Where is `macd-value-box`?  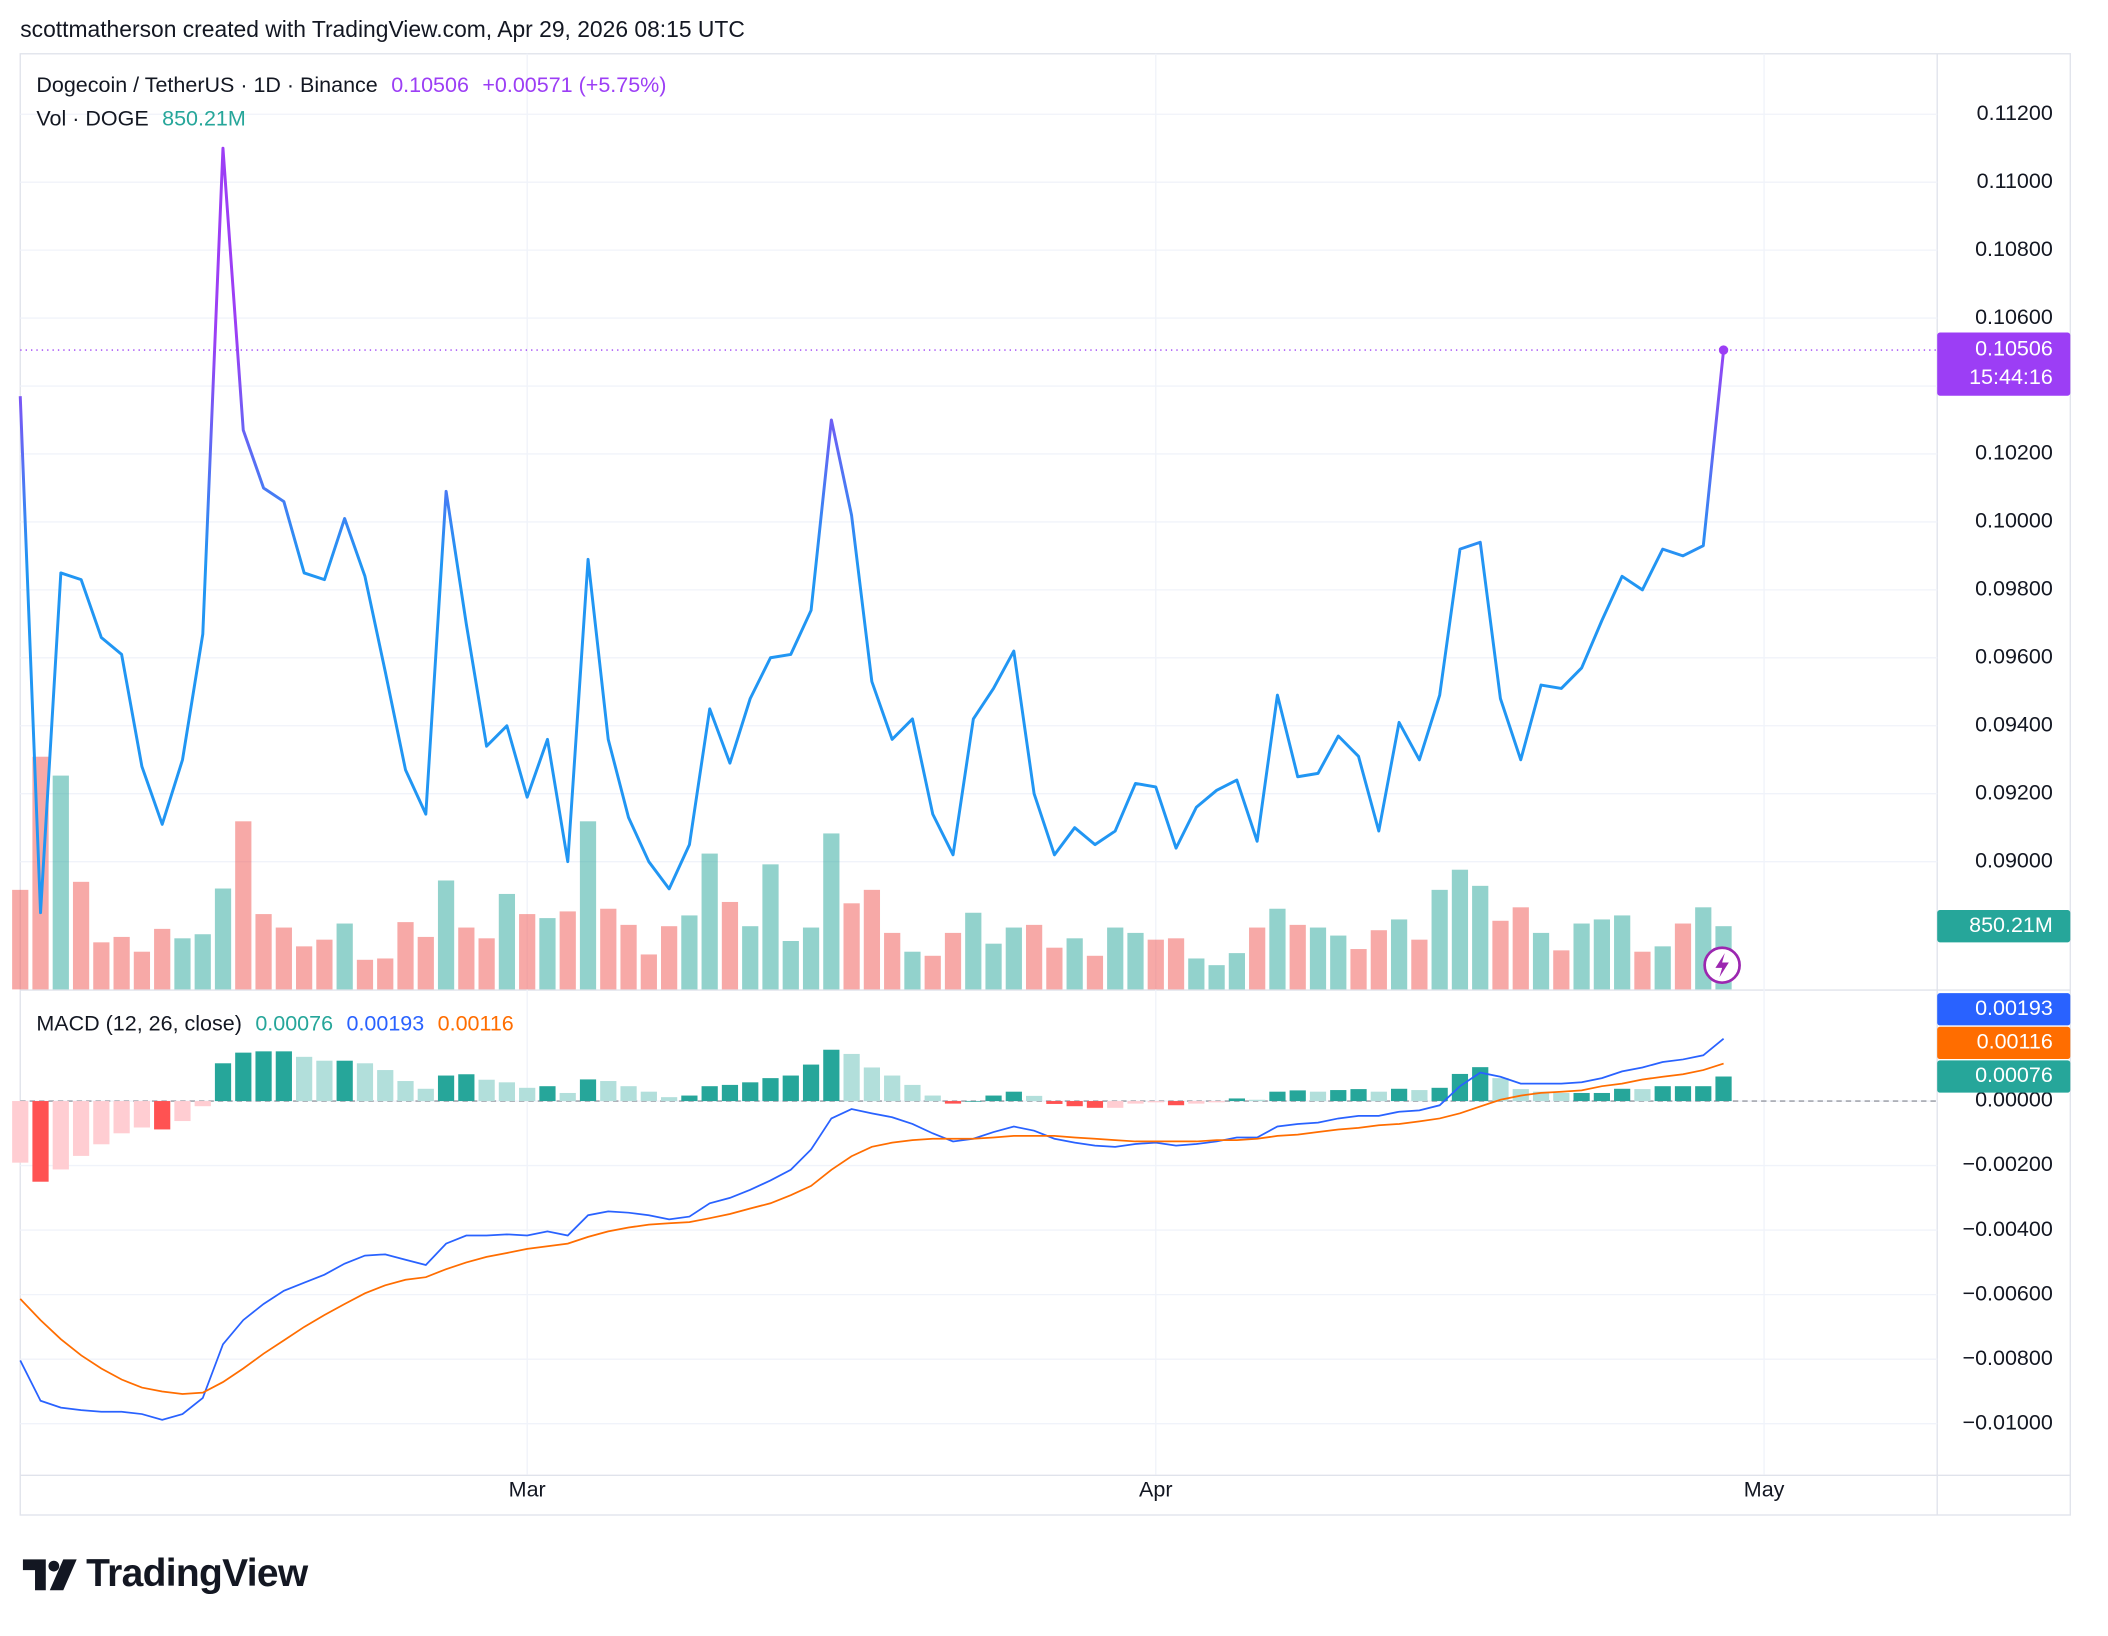 macd-value-box is located at coordinates (2004, 1043).